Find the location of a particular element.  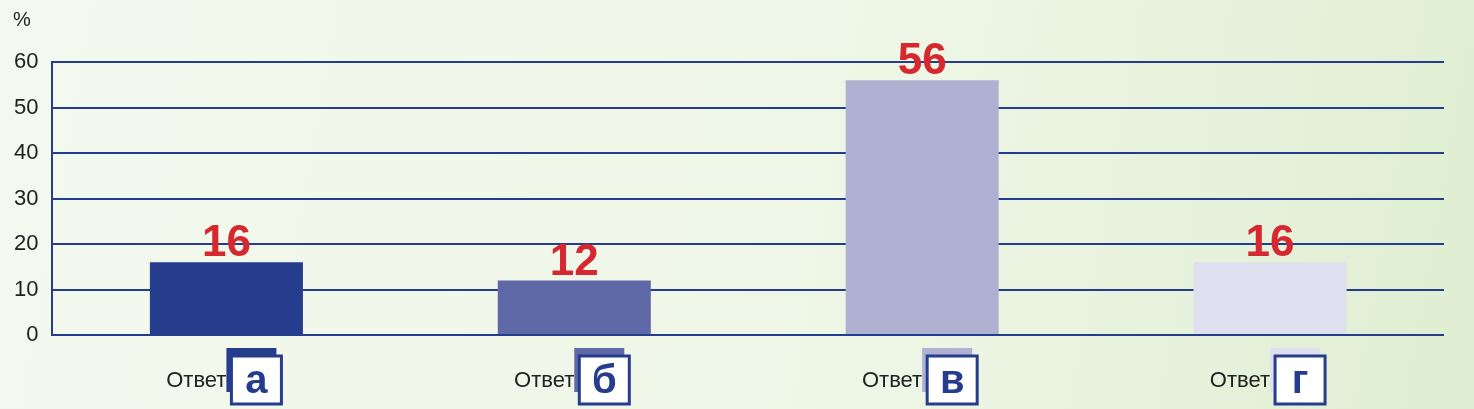

y-tick-label: 60 is located at coordinates (26, 61).